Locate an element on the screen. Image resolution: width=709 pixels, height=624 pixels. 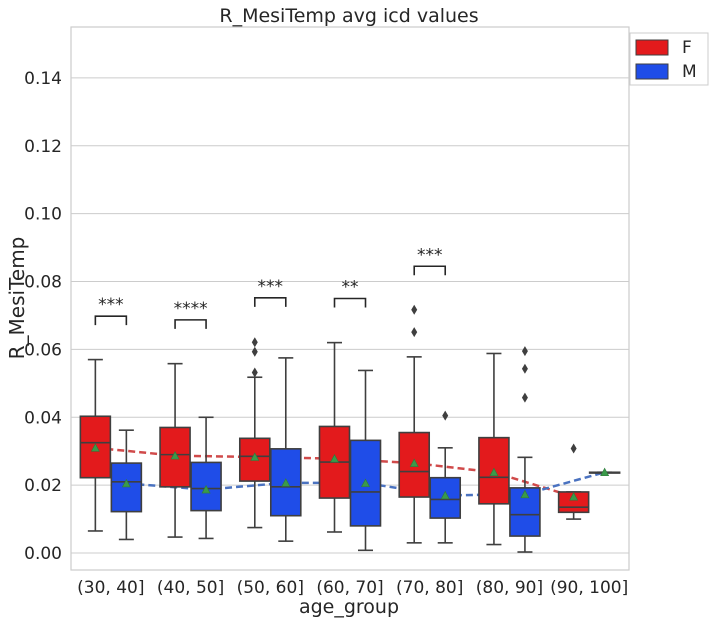
y-tick-label: 0.14 is located at coordinates (43, 79).